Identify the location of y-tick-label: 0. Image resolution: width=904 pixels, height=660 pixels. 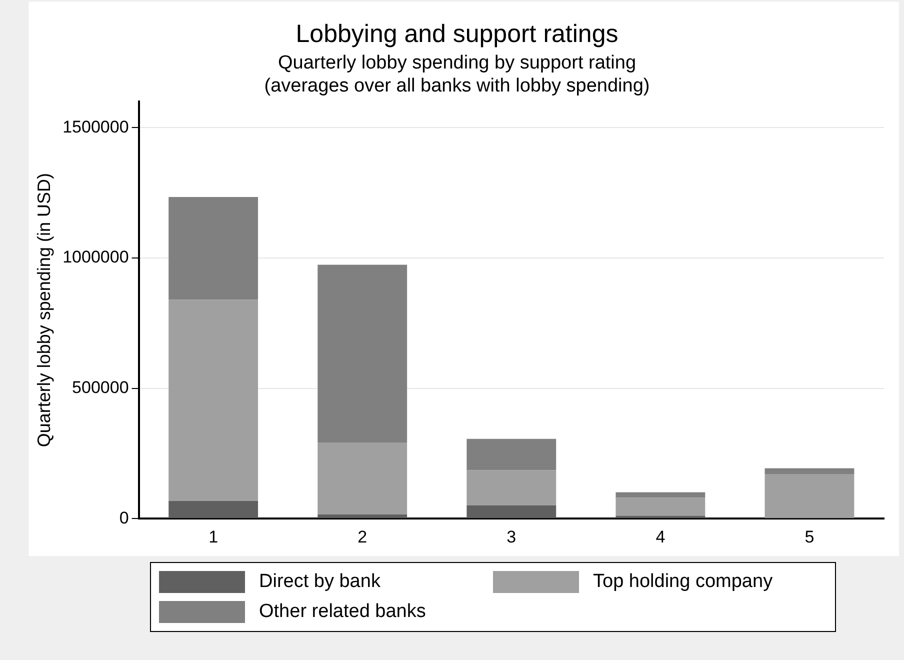
(124, 518).